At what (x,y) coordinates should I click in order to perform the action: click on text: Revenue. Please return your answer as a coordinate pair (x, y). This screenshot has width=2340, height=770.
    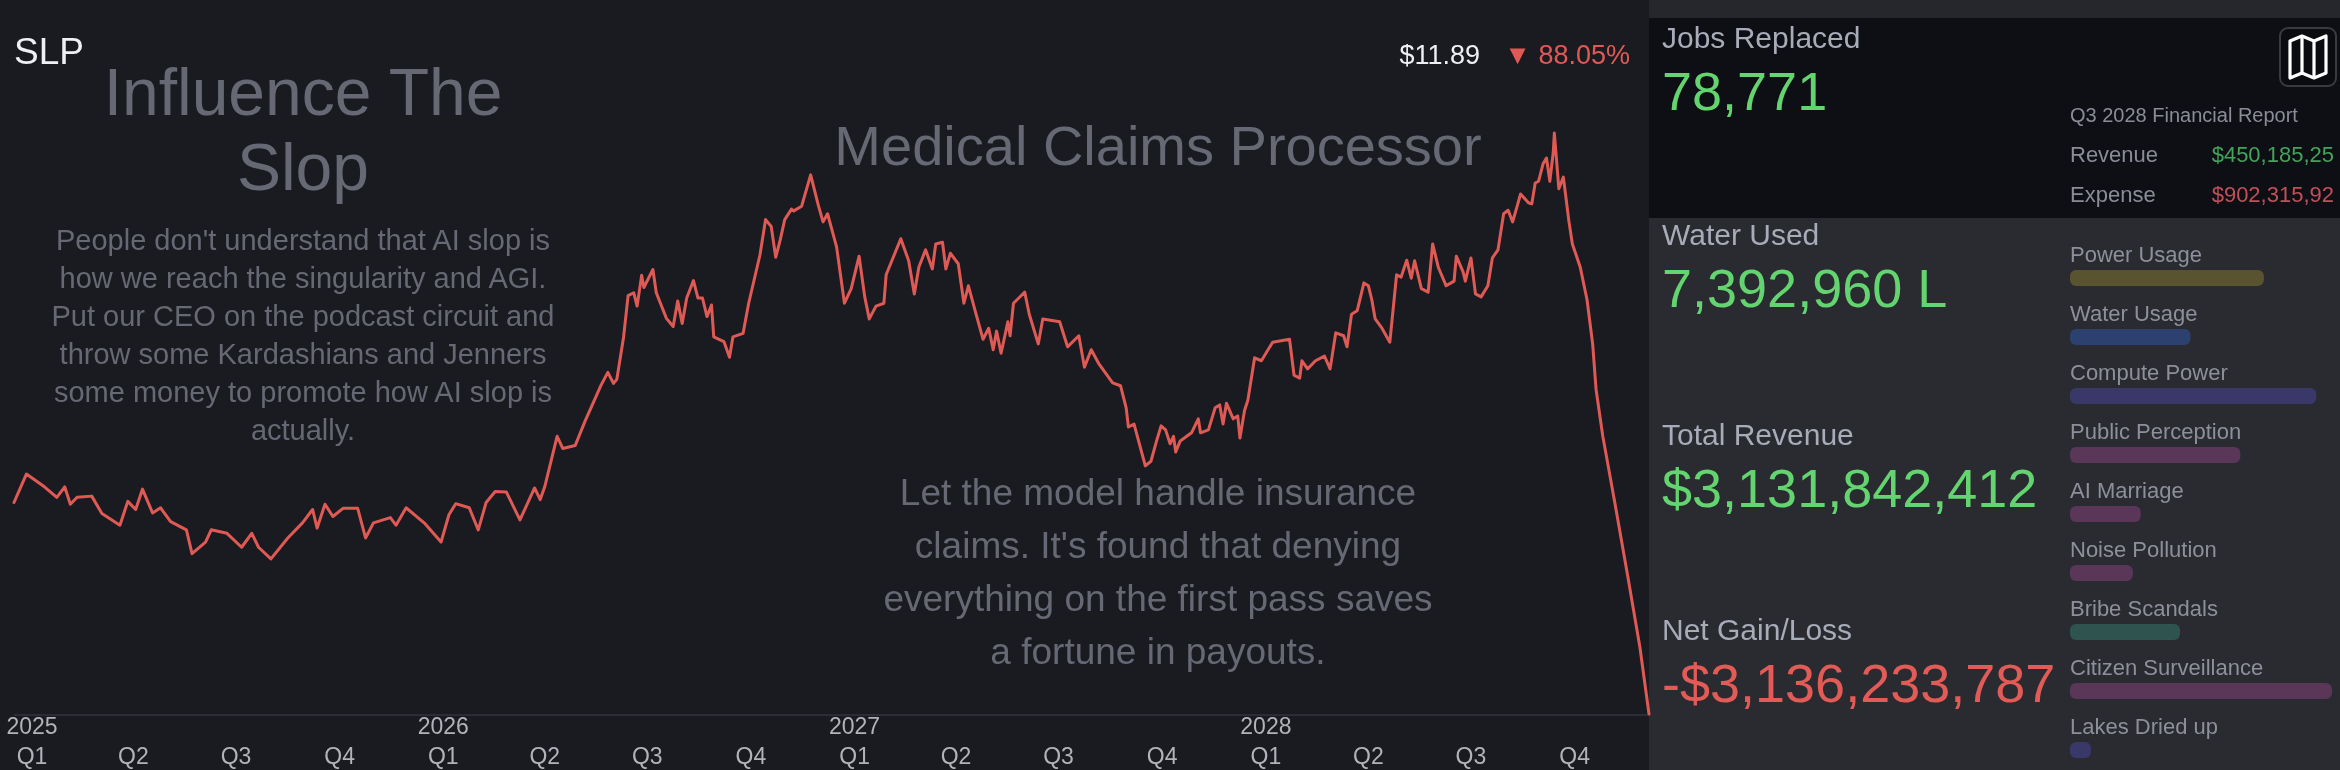
    Looking at the image, I should click on (2114, 154).